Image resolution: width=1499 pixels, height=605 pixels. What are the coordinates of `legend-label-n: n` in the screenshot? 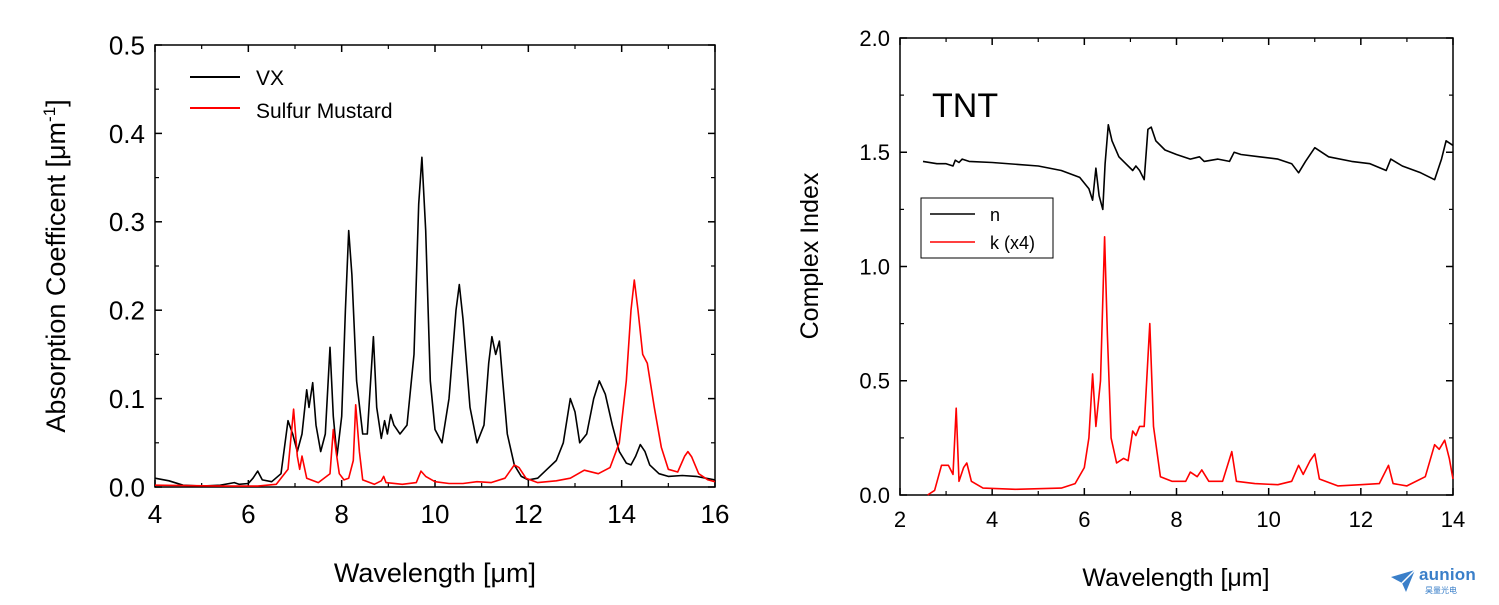 It's located at (995, 215).